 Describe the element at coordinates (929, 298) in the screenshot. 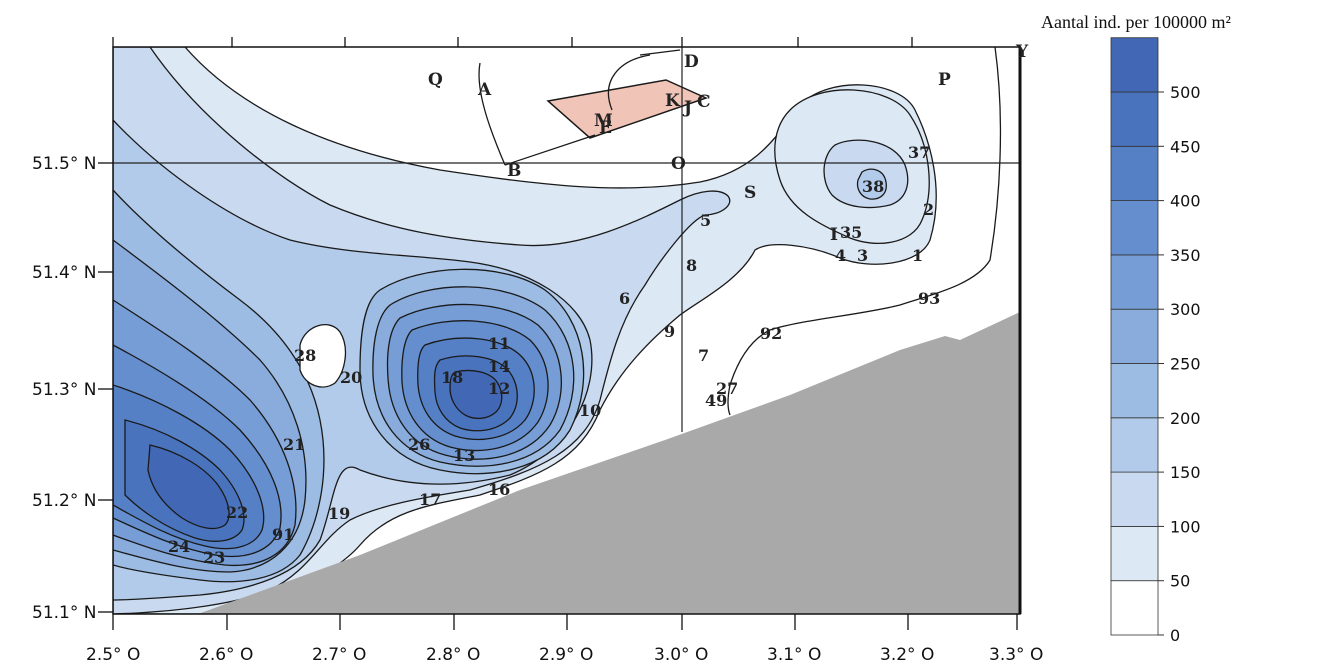

I see `station-label: 93` at that location.